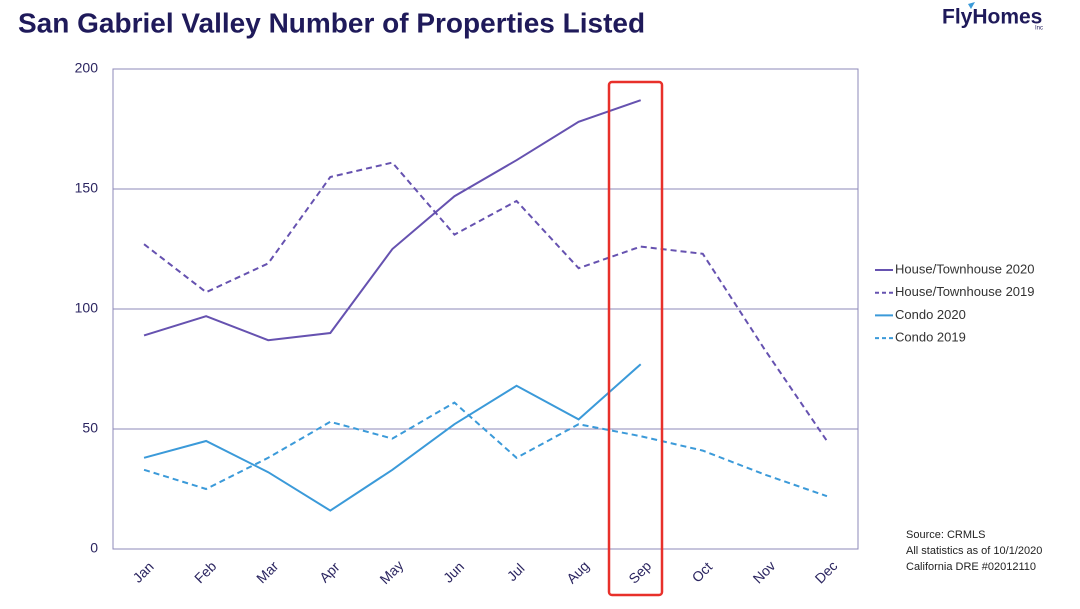 The image size is (1080, 609). What do you see at coordinates (94, 548) in the screenshot?
I see `y-tick-label: 0` at bounding box center [94, 548].